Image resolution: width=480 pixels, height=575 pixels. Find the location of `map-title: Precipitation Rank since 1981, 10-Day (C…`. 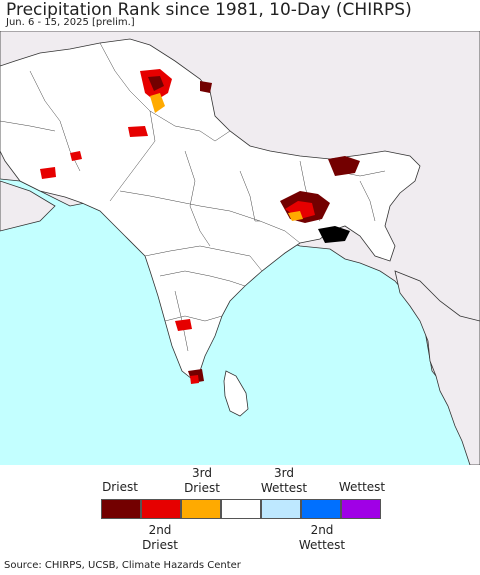

map-title: Precipitation Rank since 1981, 10-Day (C… is located at coordinates (209, 10).